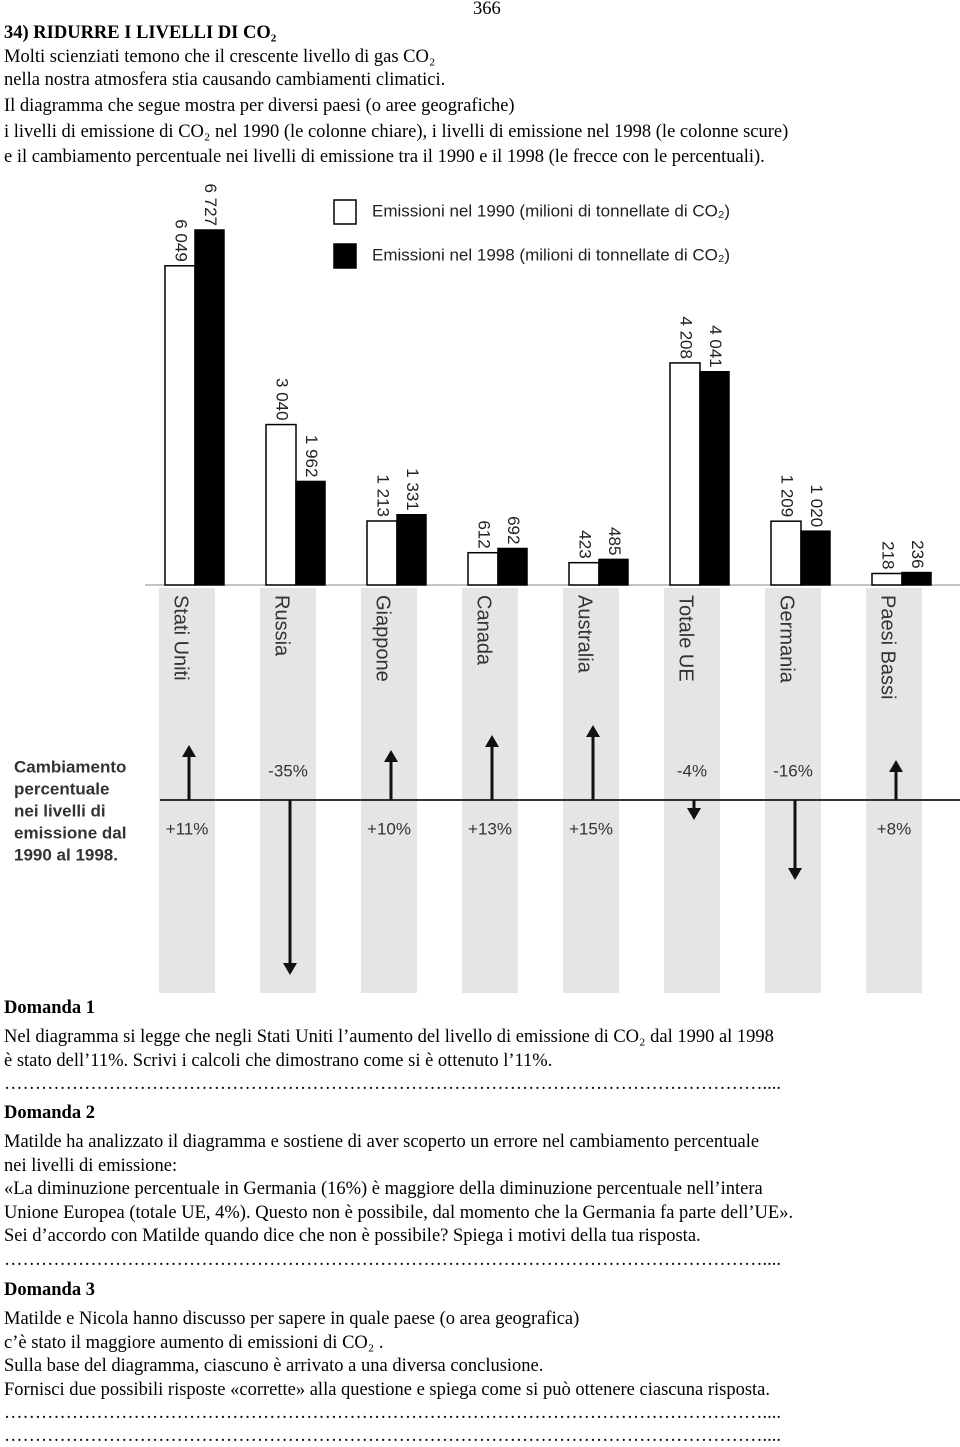 This screenshot has height=1447, width=960. Describe the element at coordinates (66, 854) in the screenshot. I see `change-label: 1990 al 1998.` at that location.